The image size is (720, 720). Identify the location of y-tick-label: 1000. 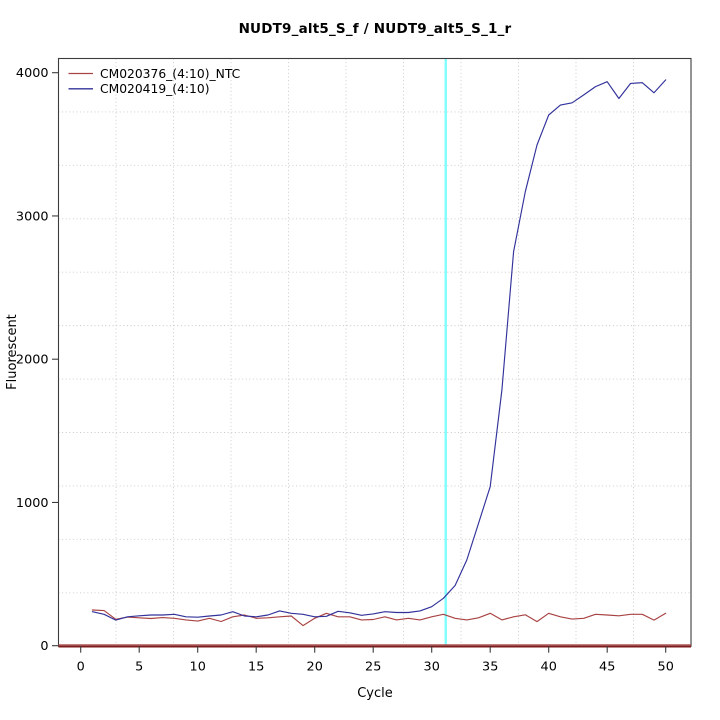
(32, 503).